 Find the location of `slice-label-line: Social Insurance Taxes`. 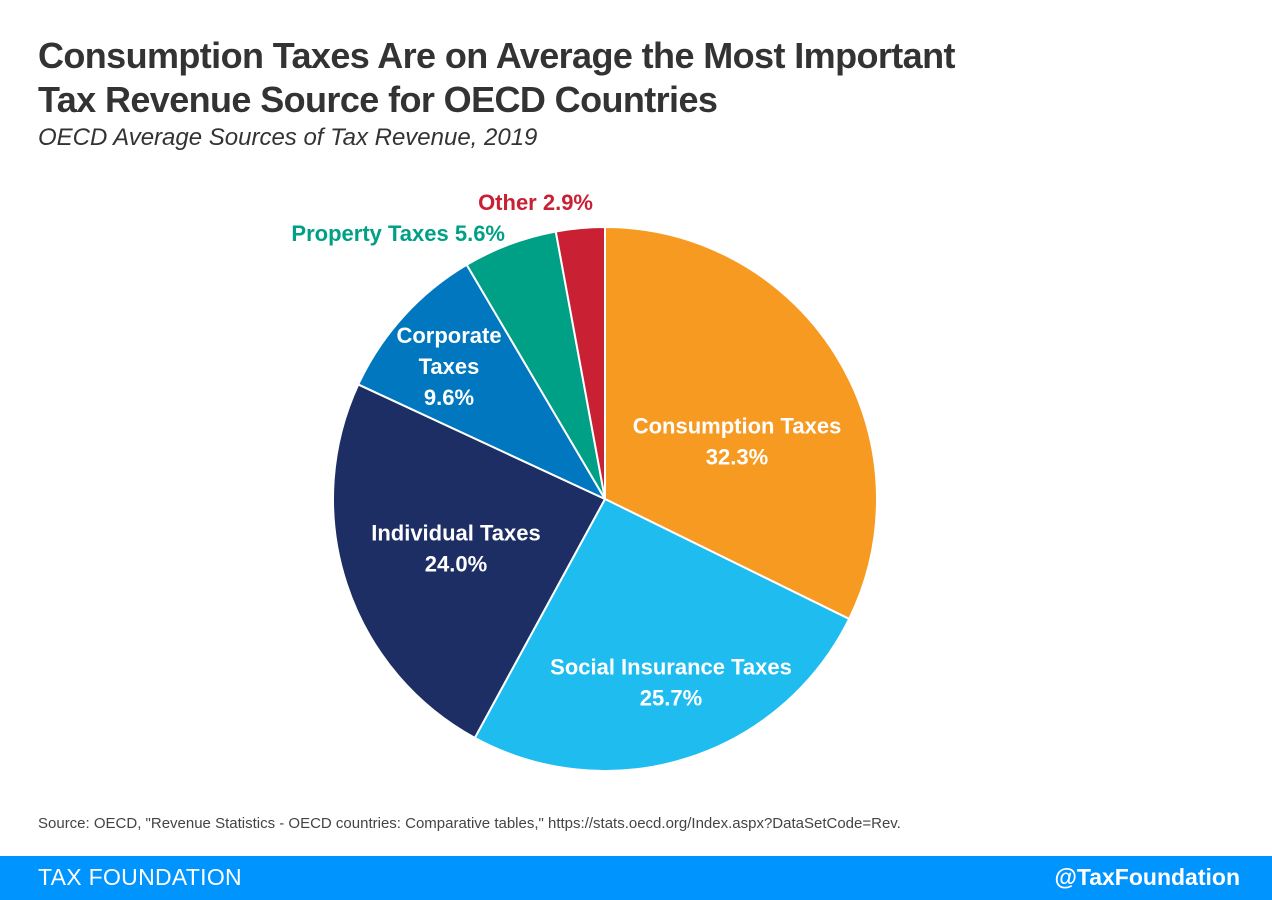

slice-label-line: Social Insurance Taxes is located at coordinates (671, 667).